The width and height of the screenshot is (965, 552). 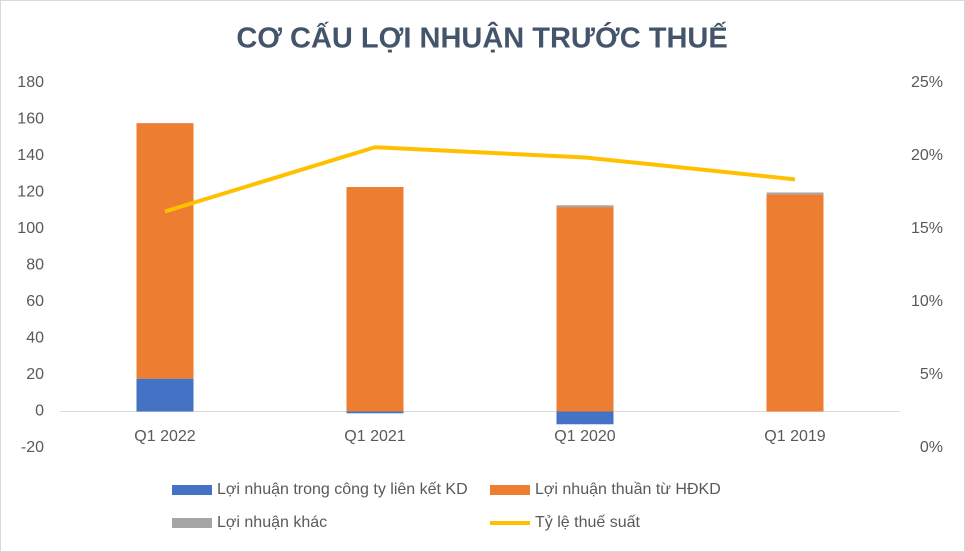 What do you see at coordinates (30, 119) in the screenshot?
I see `y-tick-label: 160` at bounding box center [30, 119].